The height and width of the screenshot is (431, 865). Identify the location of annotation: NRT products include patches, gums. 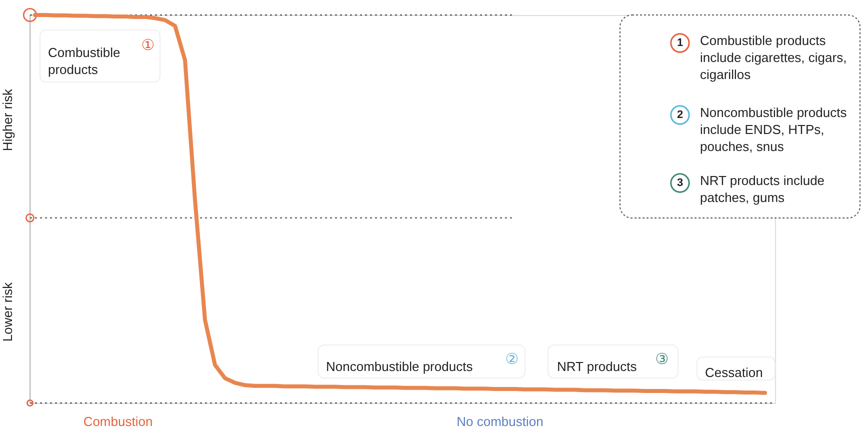
(762, 189).